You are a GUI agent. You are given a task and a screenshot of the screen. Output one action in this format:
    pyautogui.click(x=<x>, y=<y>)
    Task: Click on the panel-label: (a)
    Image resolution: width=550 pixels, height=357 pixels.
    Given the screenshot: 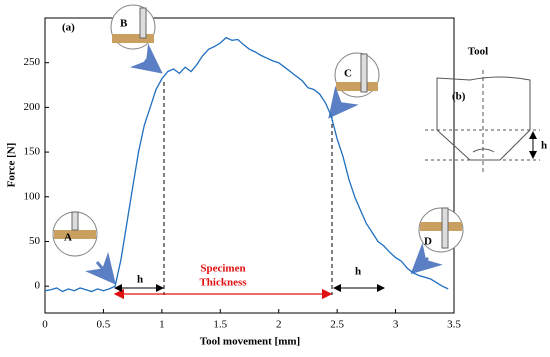 What is the action you would take?
    pyautogui.click(x=68, y=28)
    